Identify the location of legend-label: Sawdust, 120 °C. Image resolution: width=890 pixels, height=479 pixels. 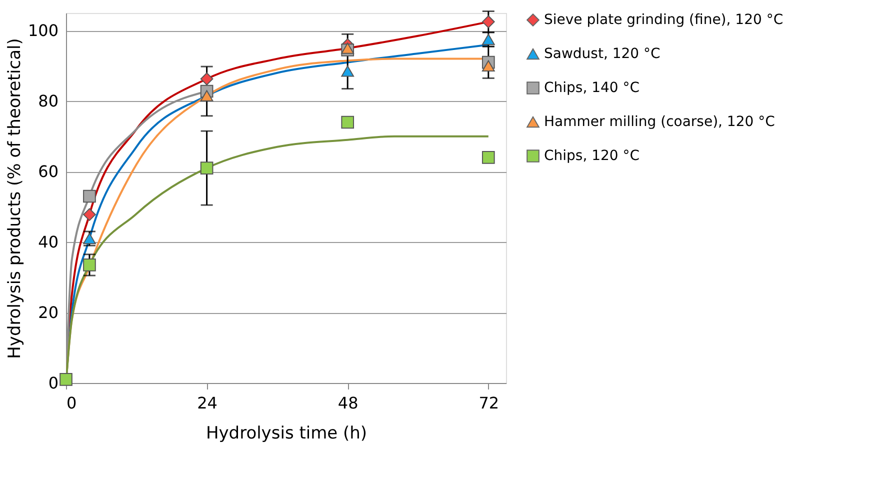
(602, 54).